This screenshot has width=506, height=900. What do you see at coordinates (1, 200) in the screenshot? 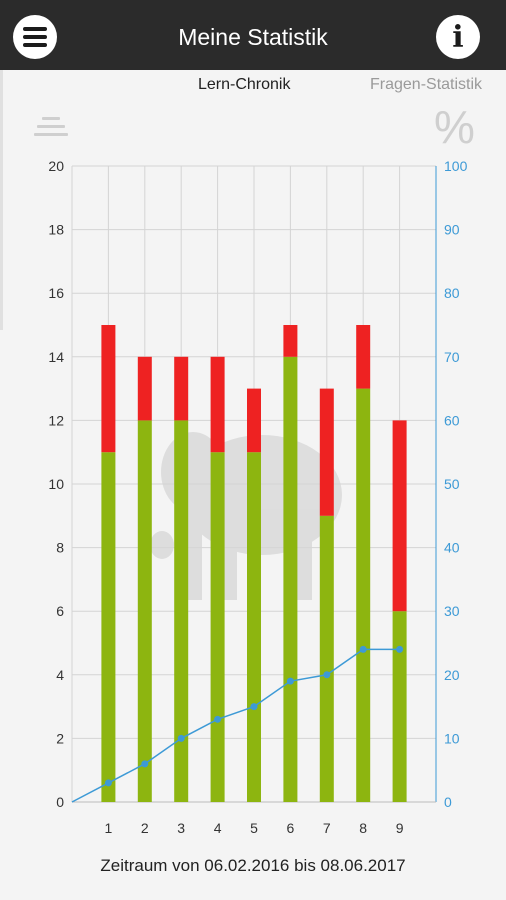
I see `side-edge` at bounding box center [1, 200].